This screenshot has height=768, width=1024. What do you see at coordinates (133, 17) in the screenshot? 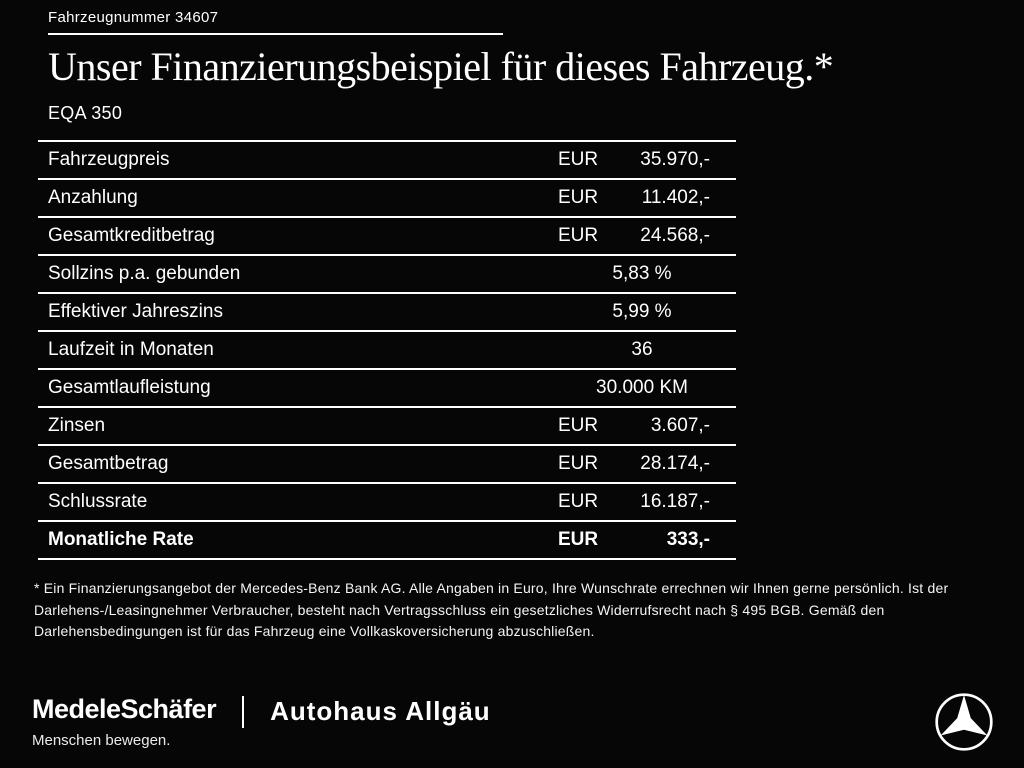
I see `vehicle-number: Fahrzeugnummer 34607` at bounding box center [133, 17].